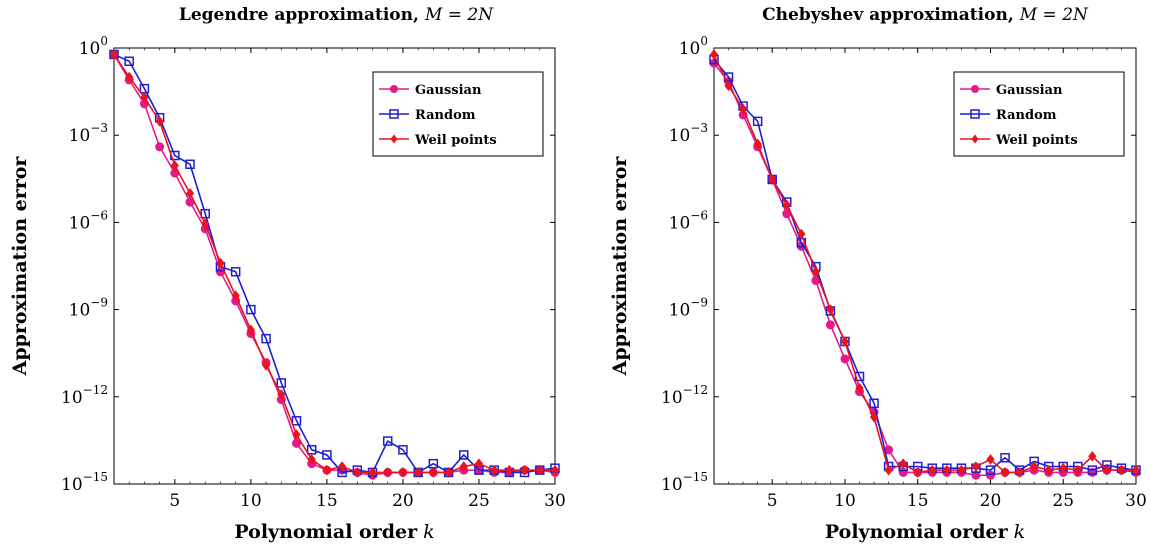  What do you see at coordinates (459, 15) in the screenshot?
I see `chart-title-math: M = 2N` at bounding box center [459, 15].